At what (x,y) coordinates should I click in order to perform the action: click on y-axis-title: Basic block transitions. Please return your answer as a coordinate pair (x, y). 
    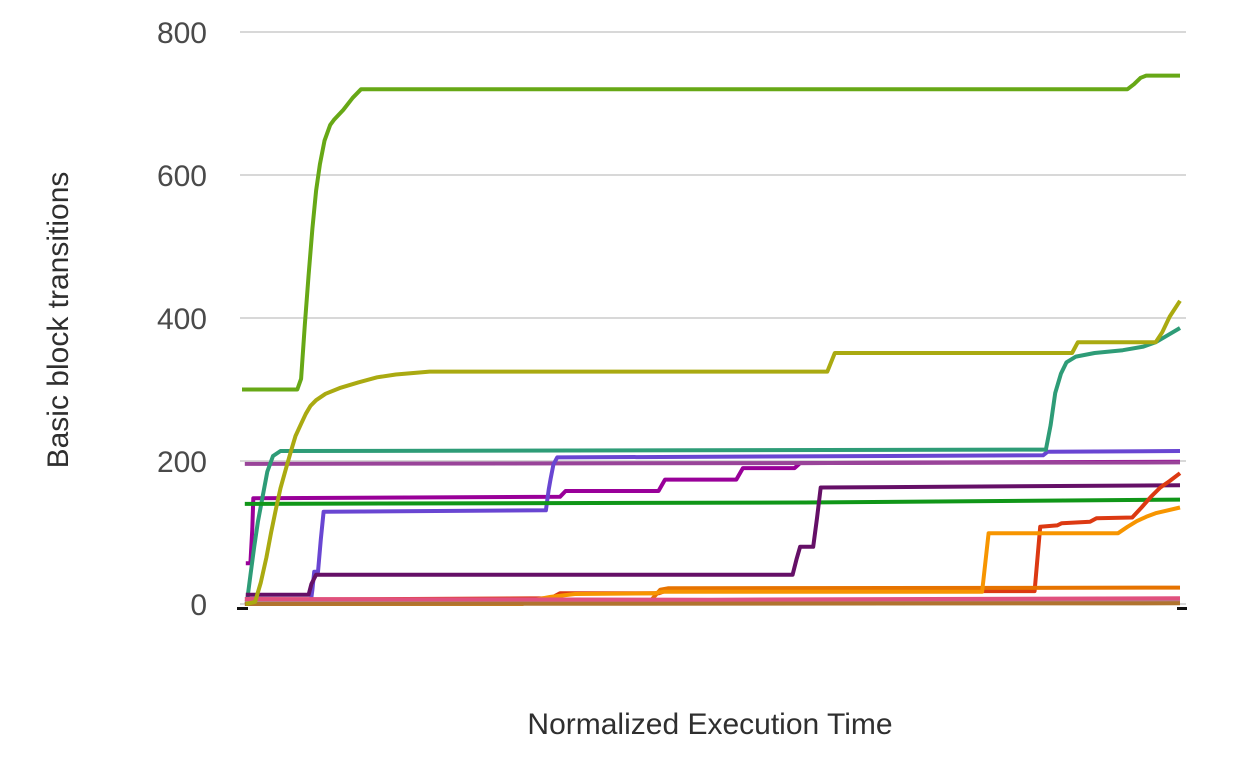
    Looking at the image, I should click on (58, 320).